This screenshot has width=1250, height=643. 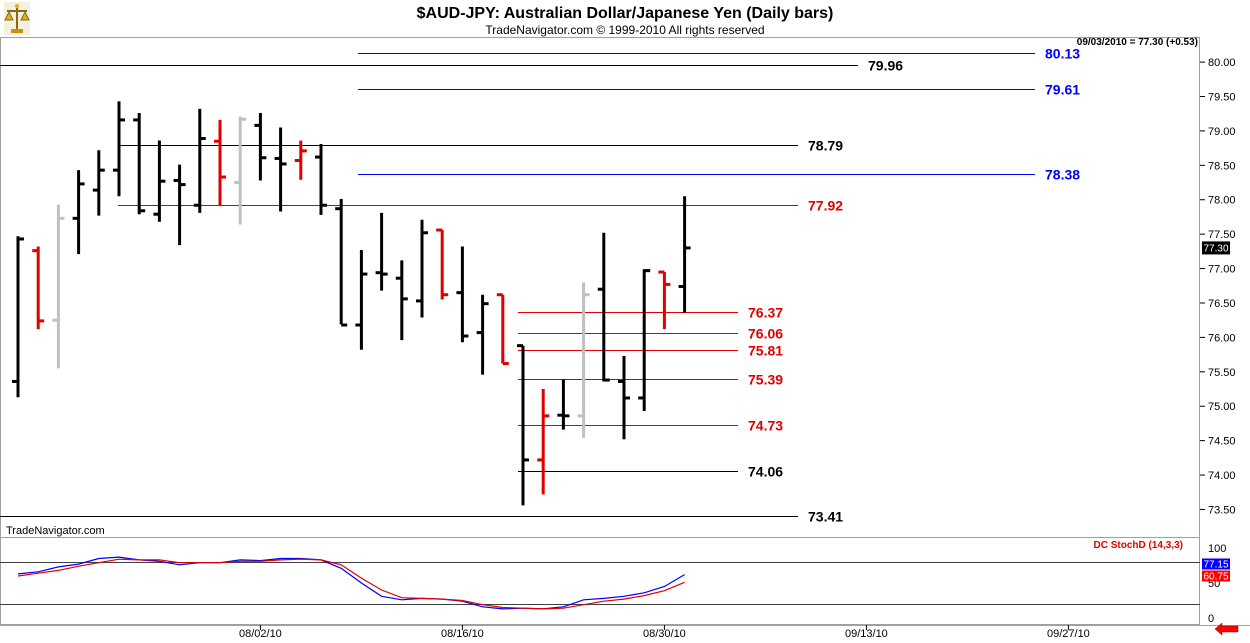 What do you see at coordinates (1222, 270) in the screenshot?
I see `y-tick-label: 77.00` at bounding box center [1222, 270].